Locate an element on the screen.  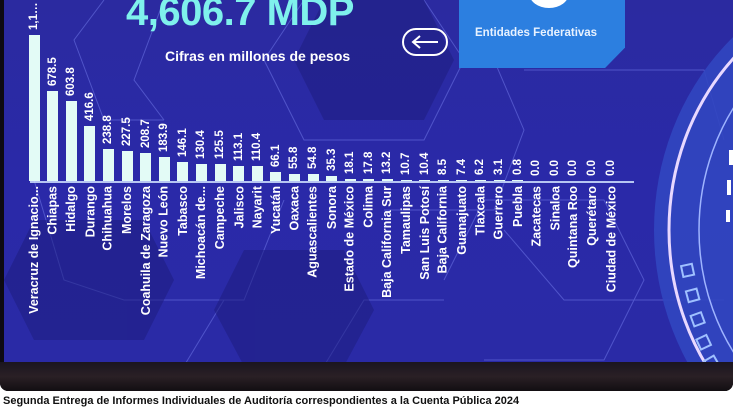
screen-bezel is located at coordinates (366, 376).